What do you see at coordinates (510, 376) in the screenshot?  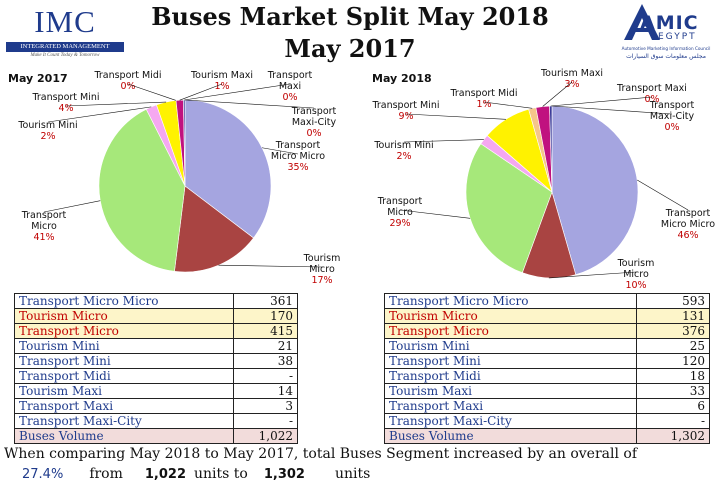 I see `table-cell-segment: Transport Midi` at bounding box center [510, 376].